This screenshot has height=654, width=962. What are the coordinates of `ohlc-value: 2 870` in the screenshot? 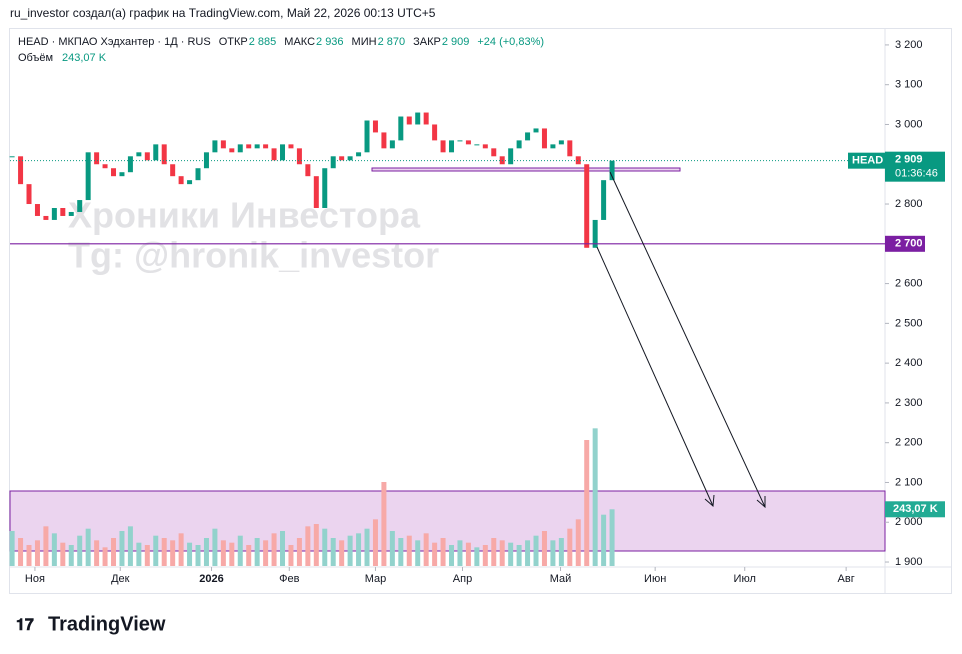 It's located at (392, 42).